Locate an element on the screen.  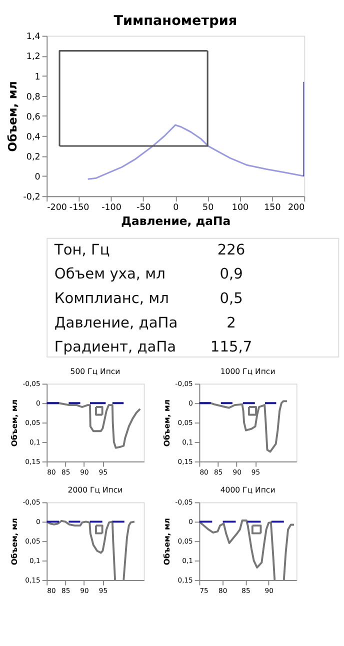
x-tick-label: 100 is located at coordinates (240, 208).